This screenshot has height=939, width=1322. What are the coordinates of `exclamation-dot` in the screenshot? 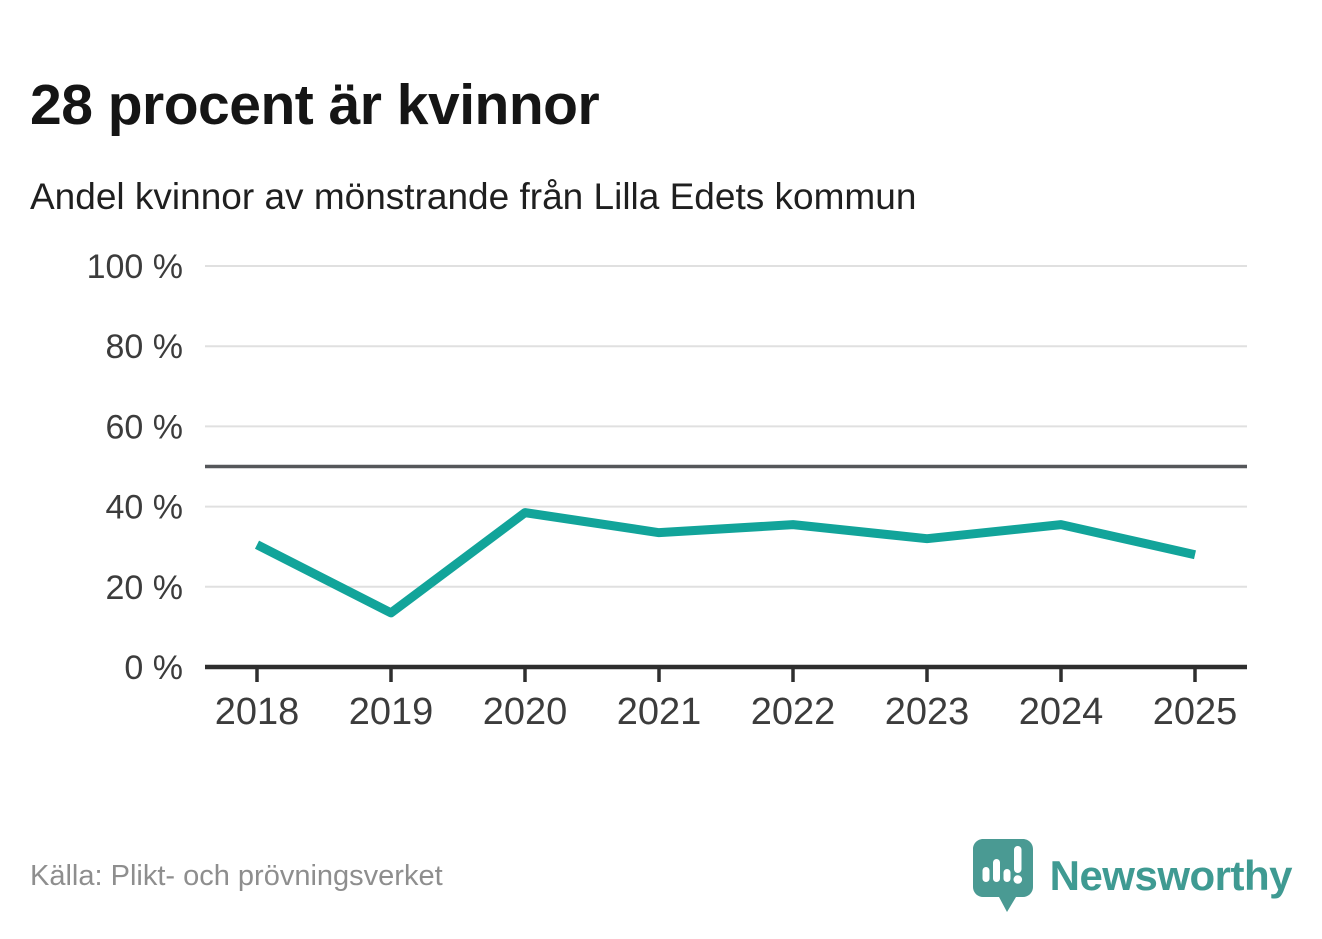 It's located at (1017, 879).